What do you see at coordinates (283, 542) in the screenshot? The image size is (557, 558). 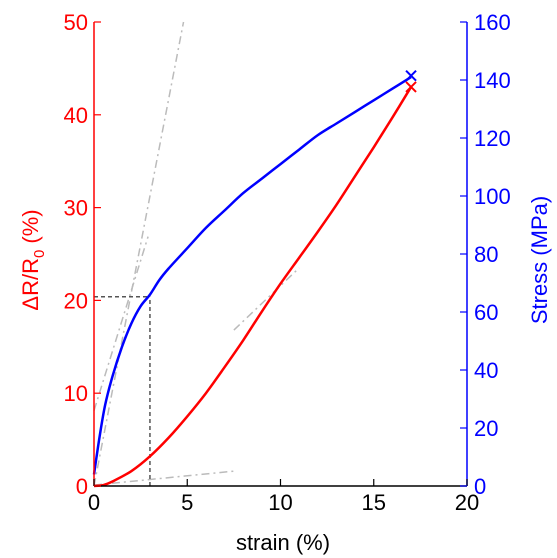 I see `x-axis-label: strain (%)` at bounding box center [283, 542].